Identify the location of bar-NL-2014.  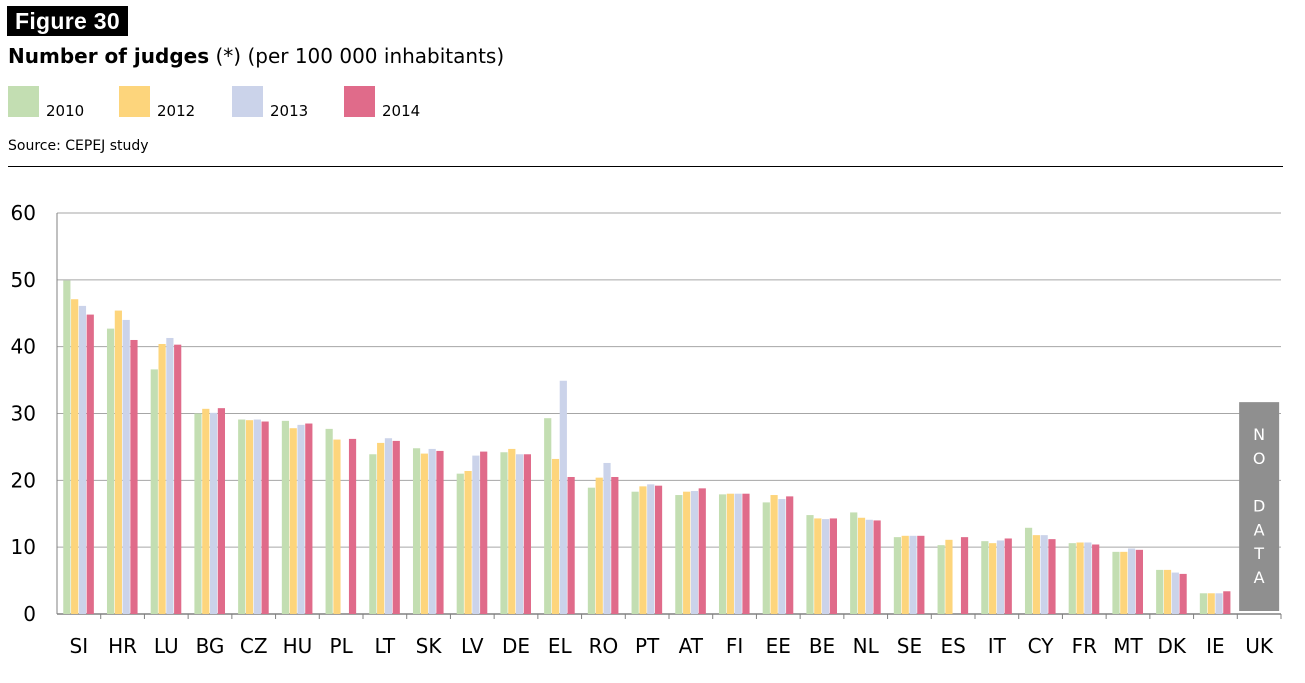
(877, 567).